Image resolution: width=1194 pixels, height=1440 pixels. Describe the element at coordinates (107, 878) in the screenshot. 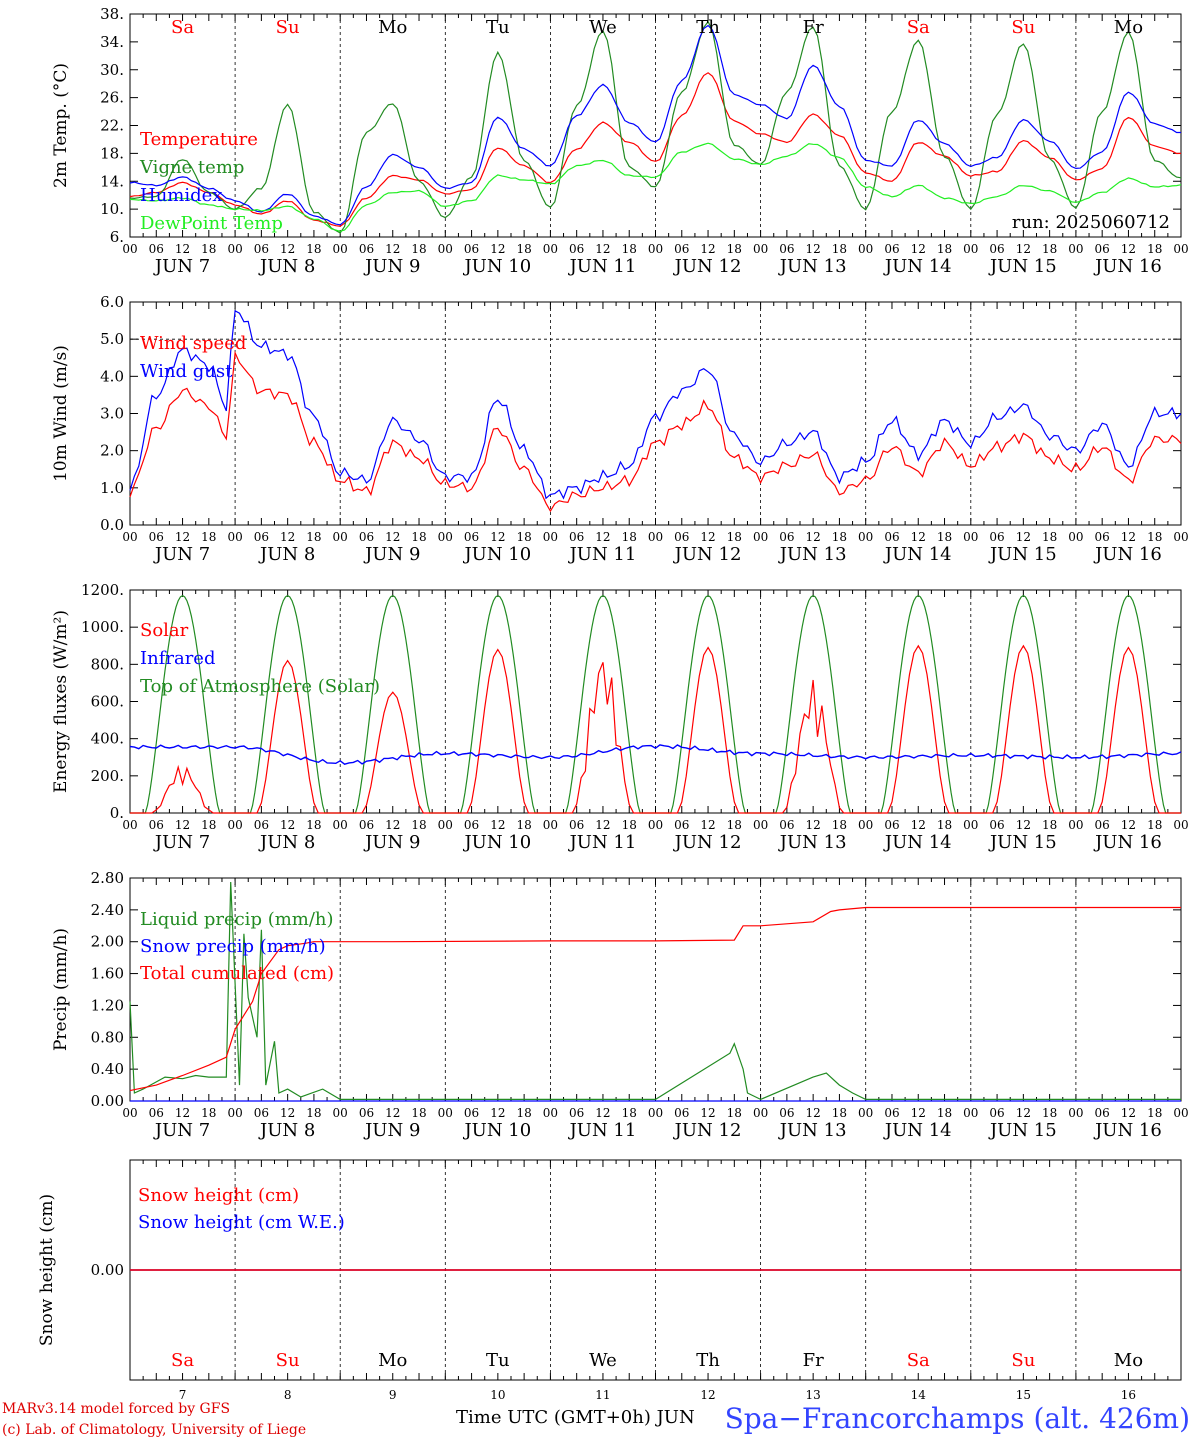

I see `y-tick-label: 2.80` at that location.